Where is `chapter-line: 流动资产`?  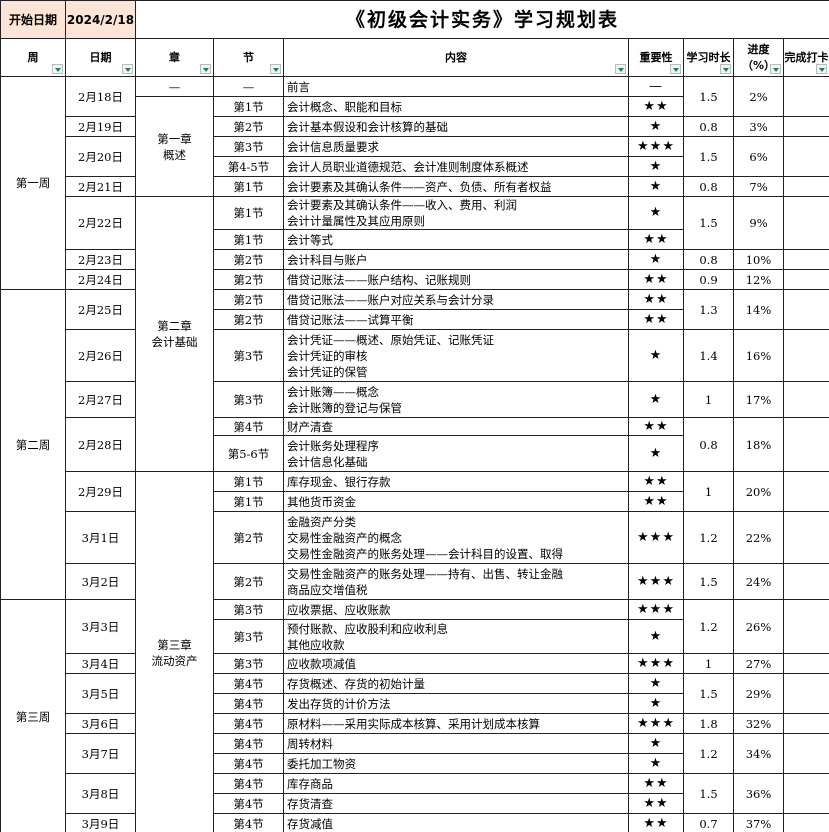
chapter-line: 流动资产 is located at coordinates (174, 660).